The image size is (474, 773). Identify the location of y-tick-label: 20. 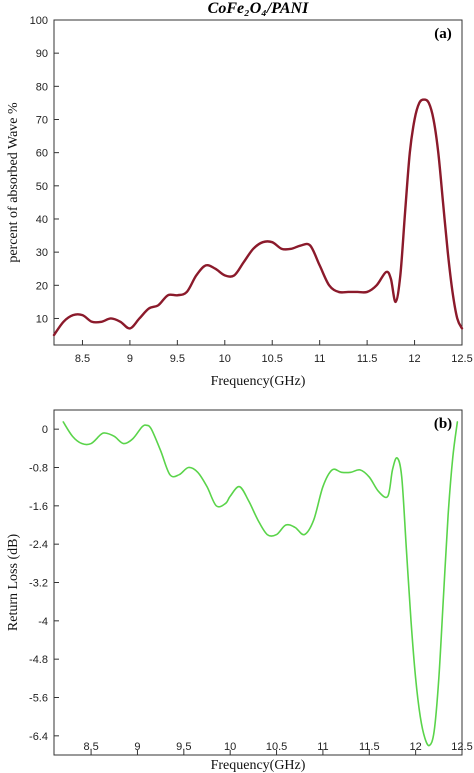
(42, 286).